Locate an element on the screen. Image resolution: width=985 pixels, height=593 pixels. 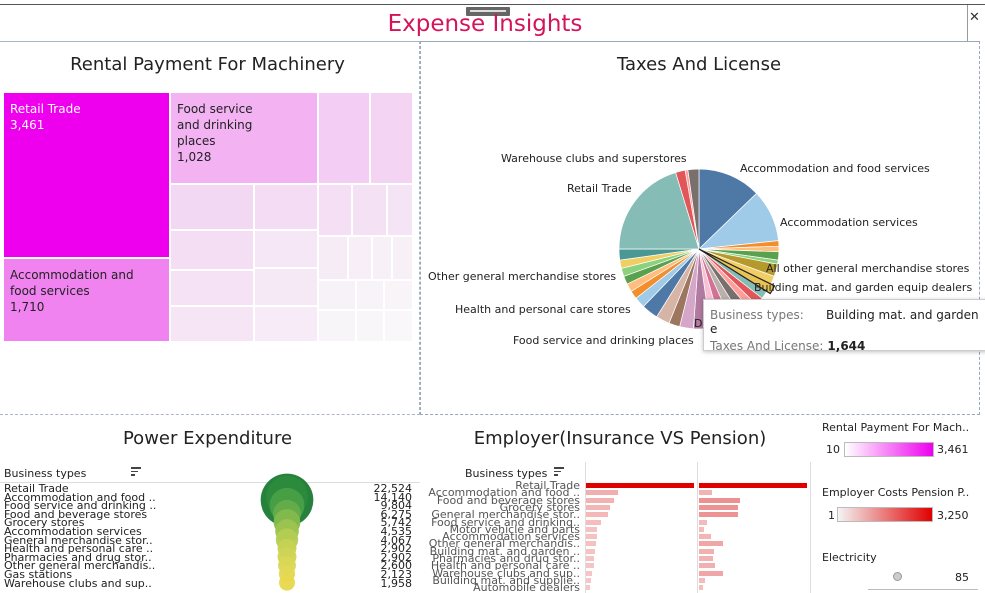
employer-row-label: Automobile dealers is located at coordinates (526, 588).